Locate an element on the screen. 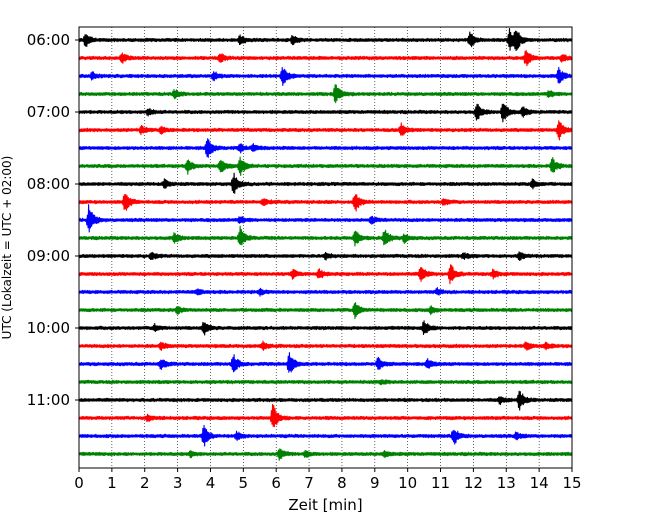  y-tick-label: 08:00 is located at coordinates (48, 184).